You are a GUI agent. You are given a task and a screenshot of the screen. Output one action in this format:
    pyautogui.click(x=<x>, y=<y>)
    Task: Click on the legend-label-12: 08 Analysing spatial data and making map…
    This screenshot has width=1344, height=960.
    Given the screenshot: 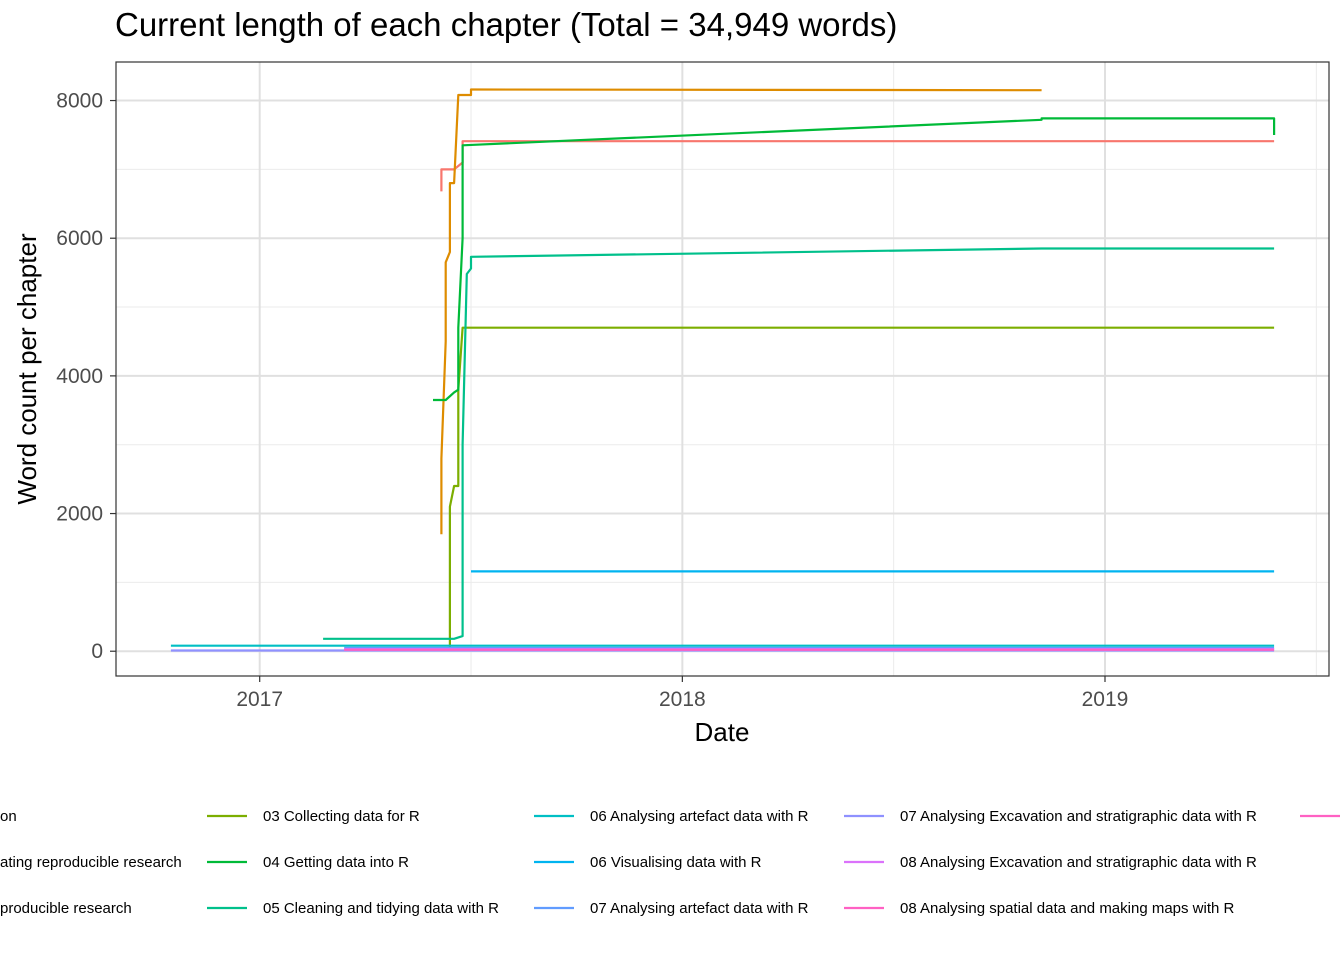 What is the action you would take?
    pyautogui.click(x=1067, y=908)
    